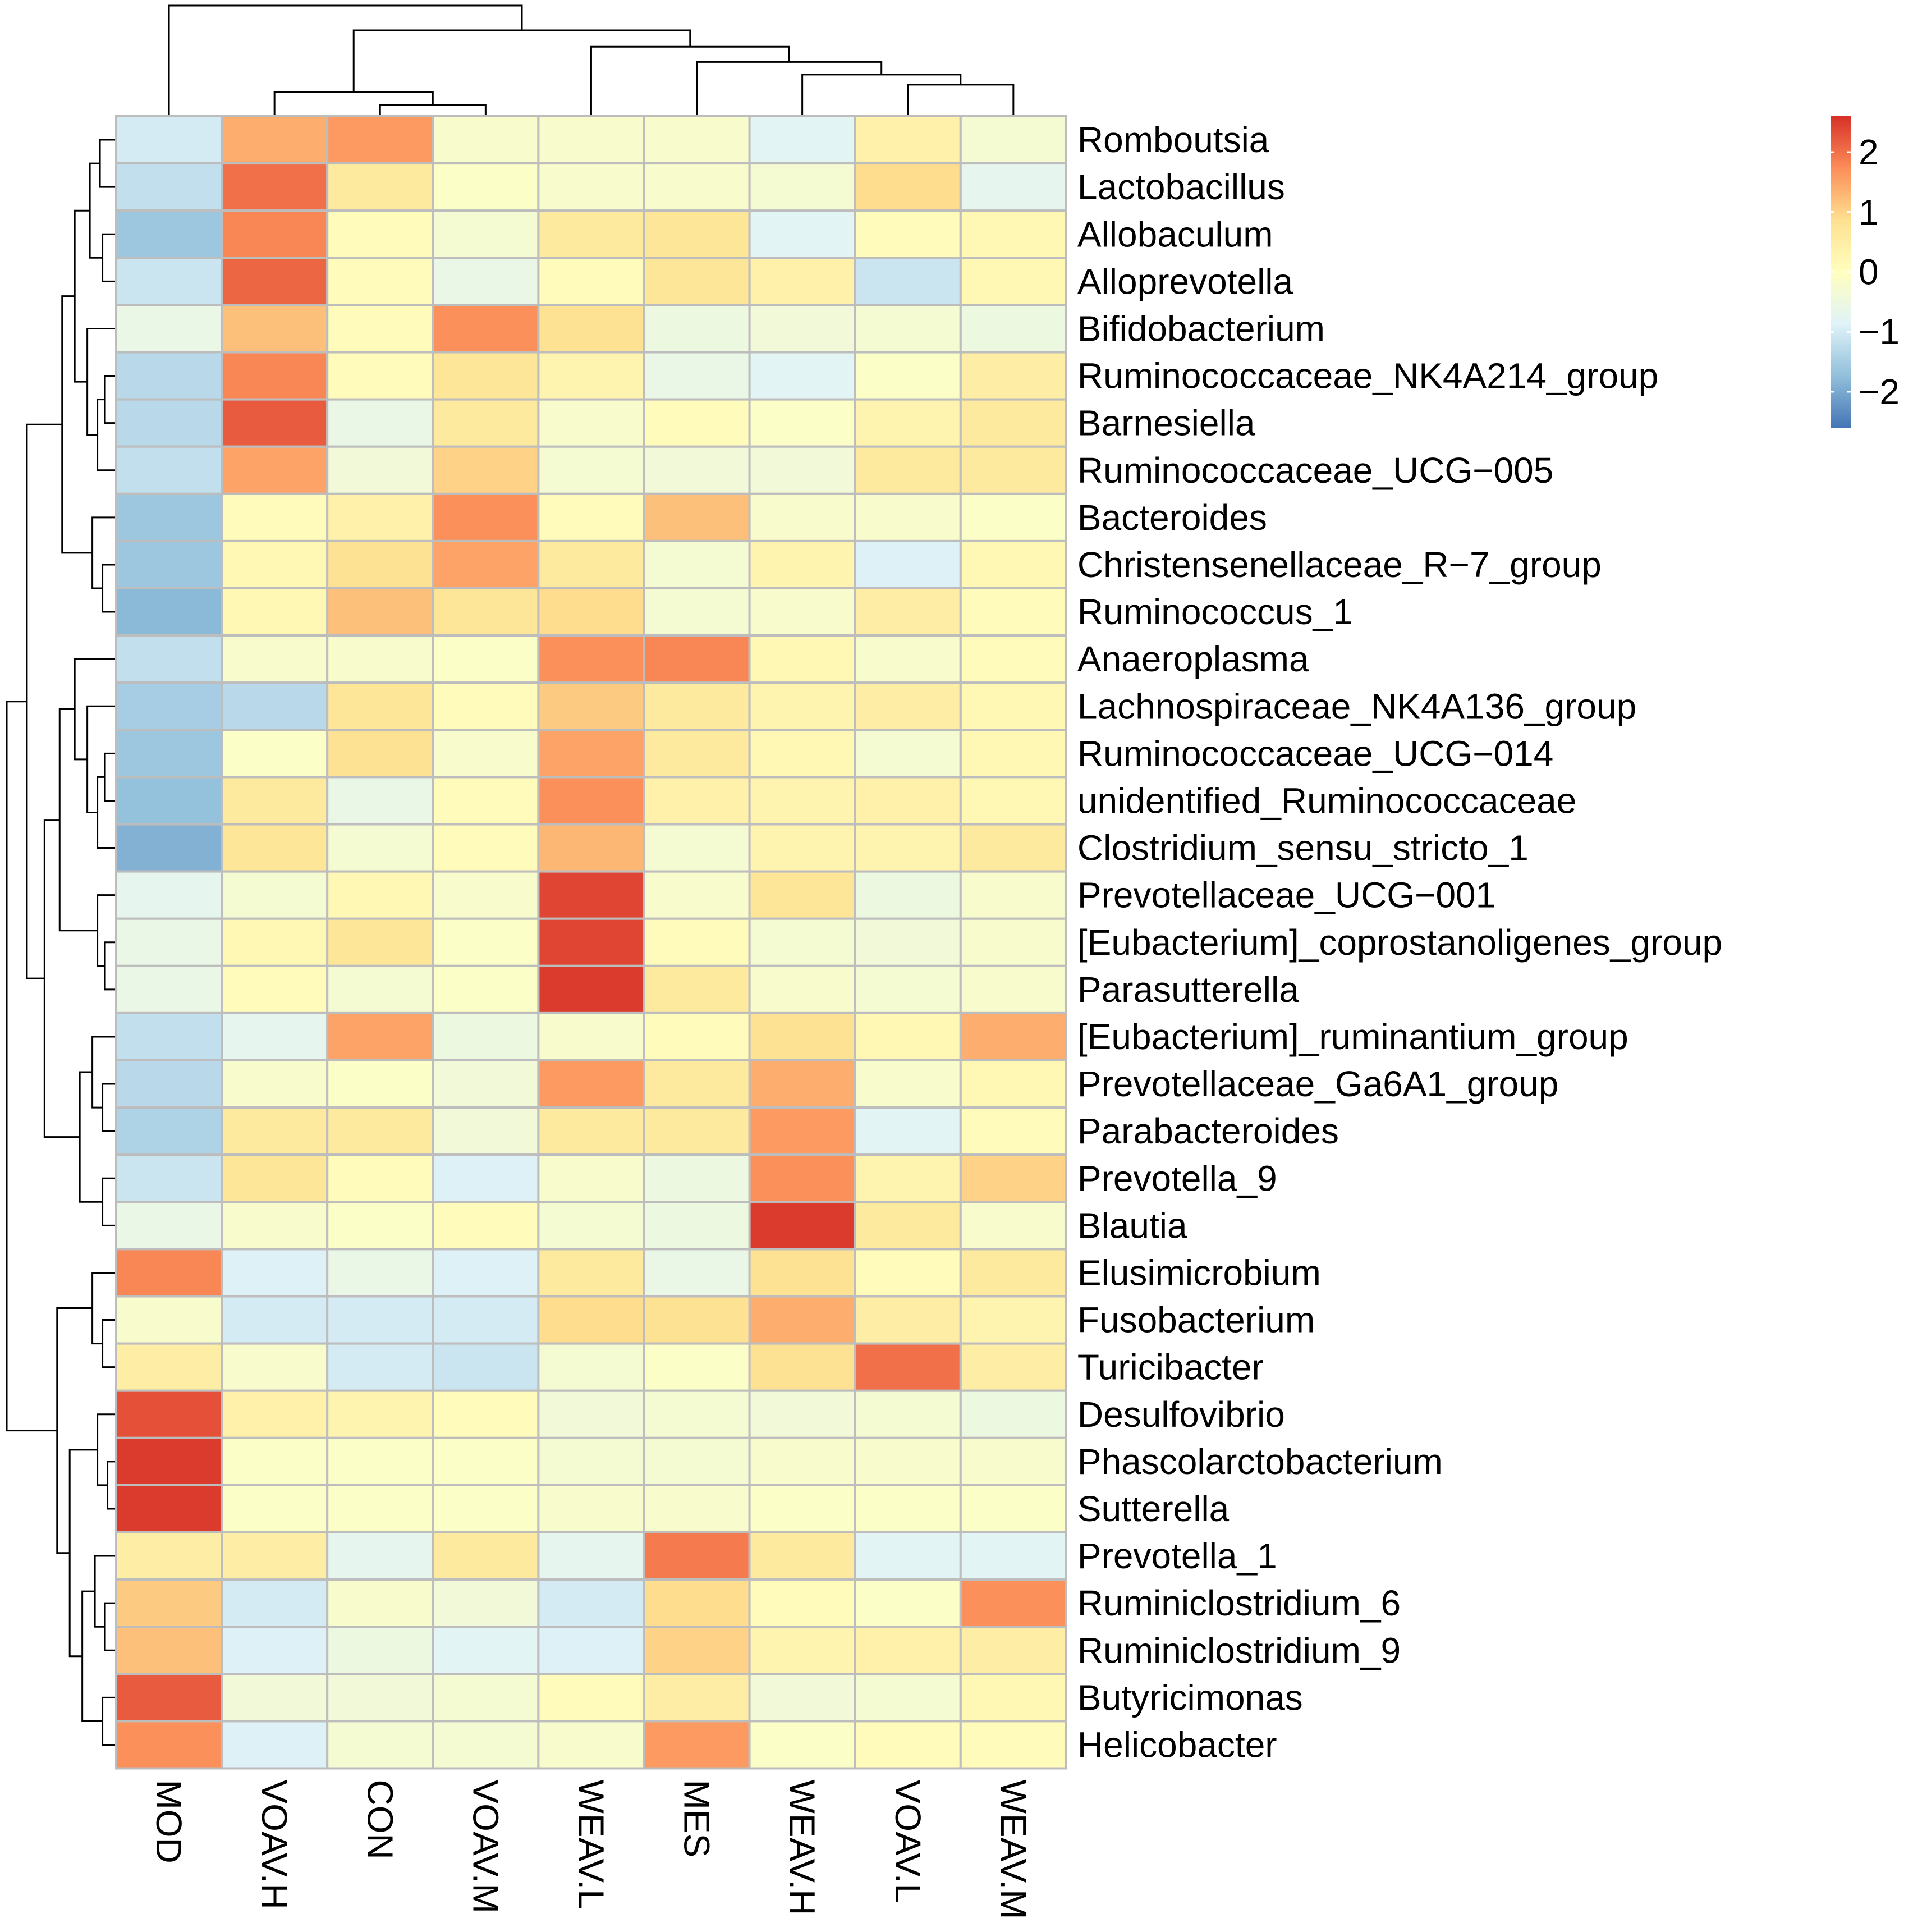 The height and width of the screenshot is (1932, 1913). I want to click on row-label: Christensenellaceae_R−7_group, so click(1339, 564).